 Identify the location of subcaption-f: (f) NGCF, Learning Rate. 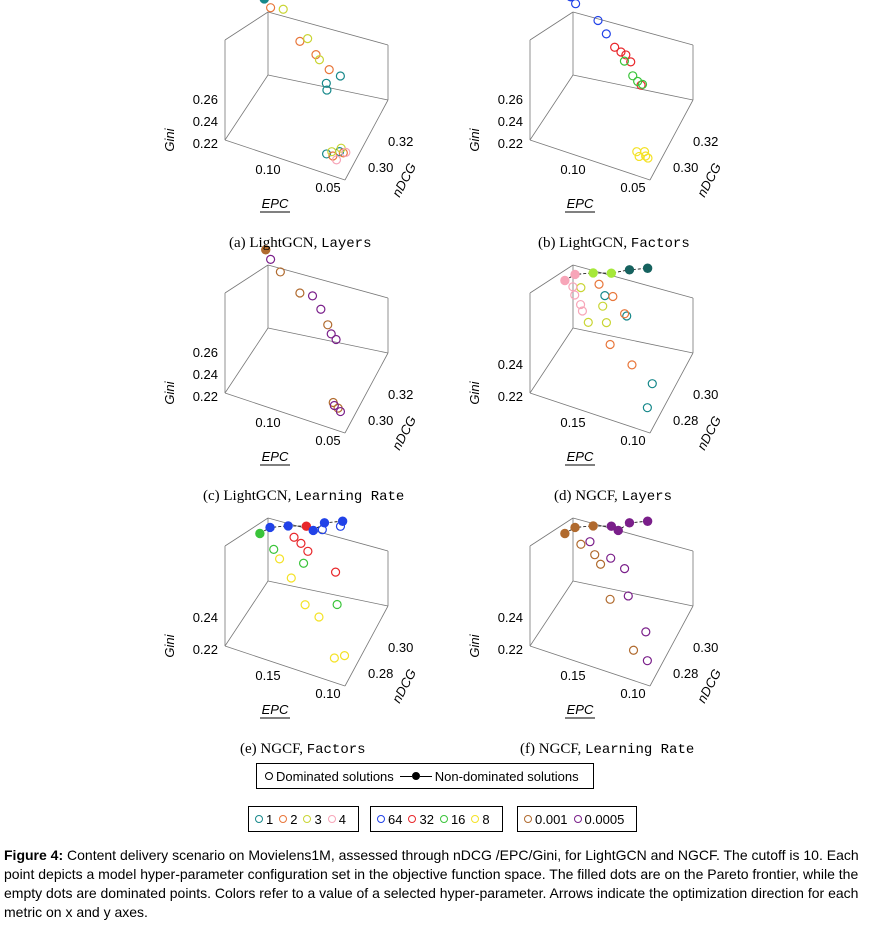
(607, 749).